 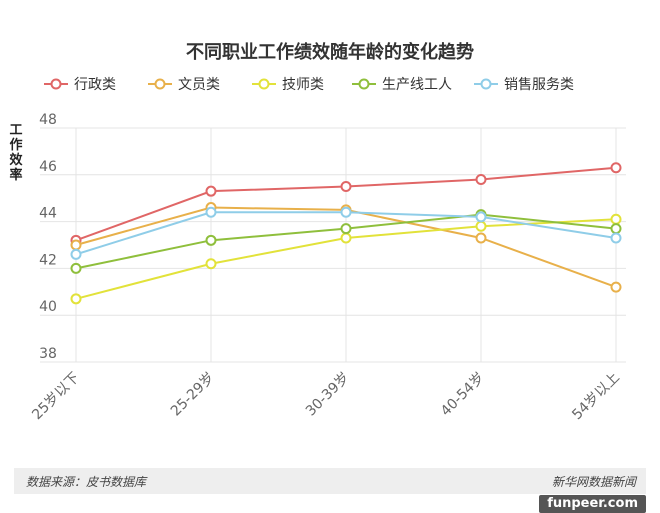 I want to click on legend-item: 技师类, so click(x=288, y=85).